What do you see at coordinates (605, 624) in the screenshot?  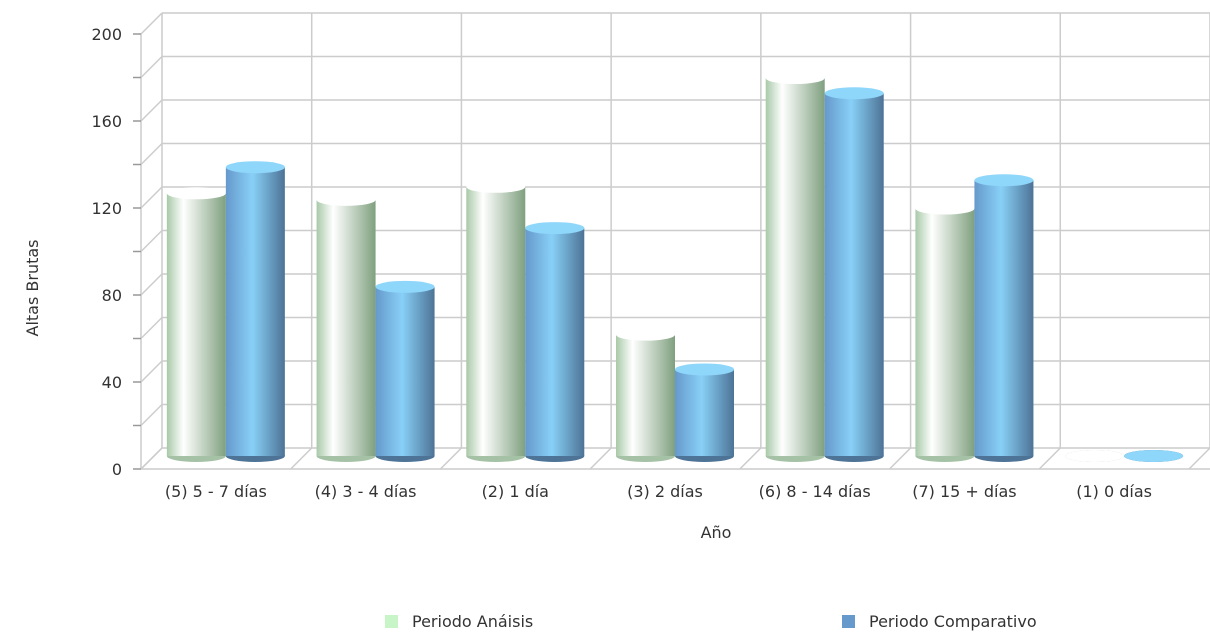 I see `legend: Periodo Anáisis Periodo Comparativo` at bounding box center [605, 624].